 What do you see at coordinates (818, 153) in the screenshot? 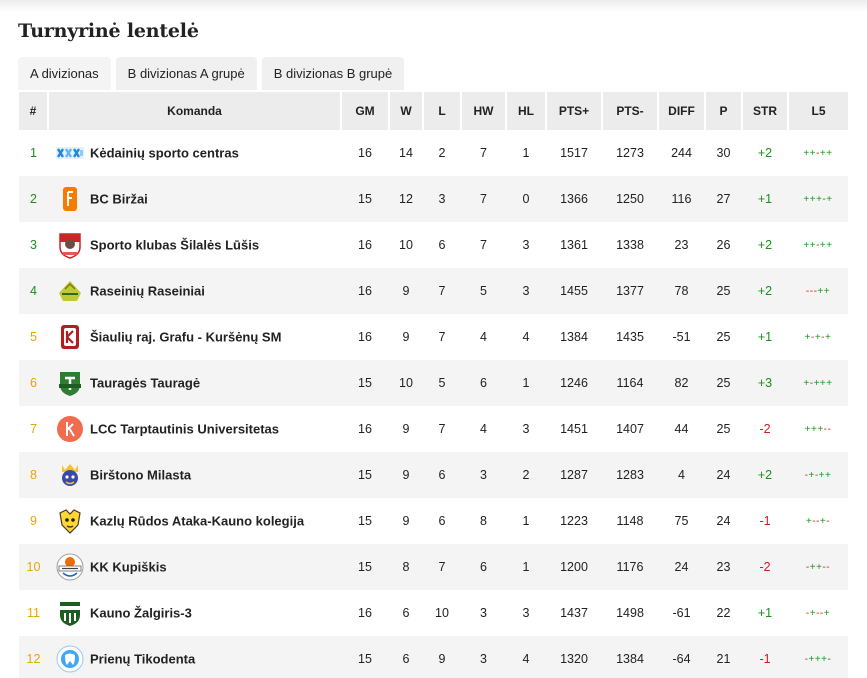
I see `last-five-text: ++-++` at bounding box center [818, 153].